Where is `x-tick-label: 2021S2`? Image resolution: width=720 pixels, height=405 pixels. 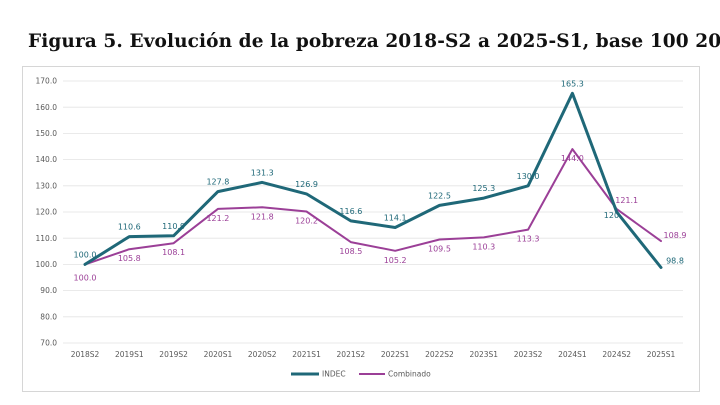
x-tick-label: 2021S2 is located at coordinates (351, 354).